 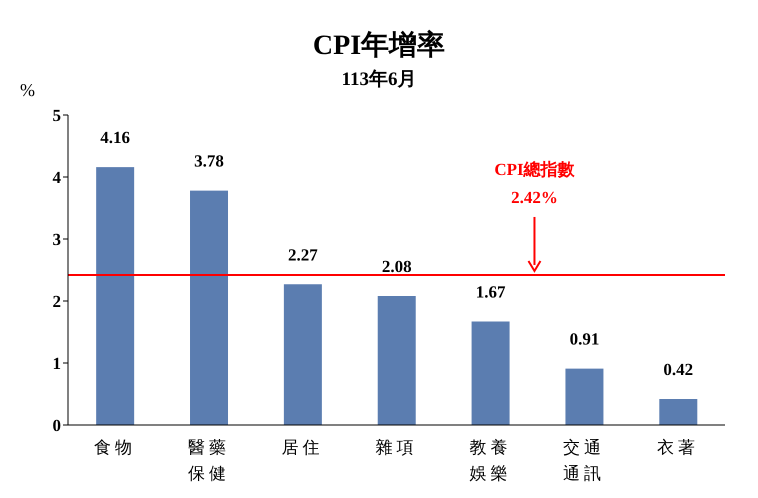 What do you see at coordinates (209, 460) in the screenshot?
I see `x-tick-label: 醫藥保健` at bounding box center [209, 460].